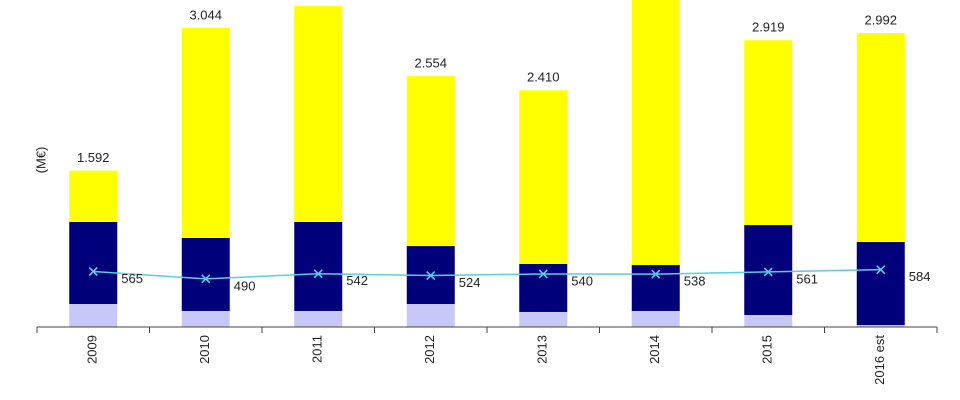 The image size is (960, 400). Describe the element at coordinates (542, 349) in the screenshot. I see `x-tick-label: 2013` at that location.